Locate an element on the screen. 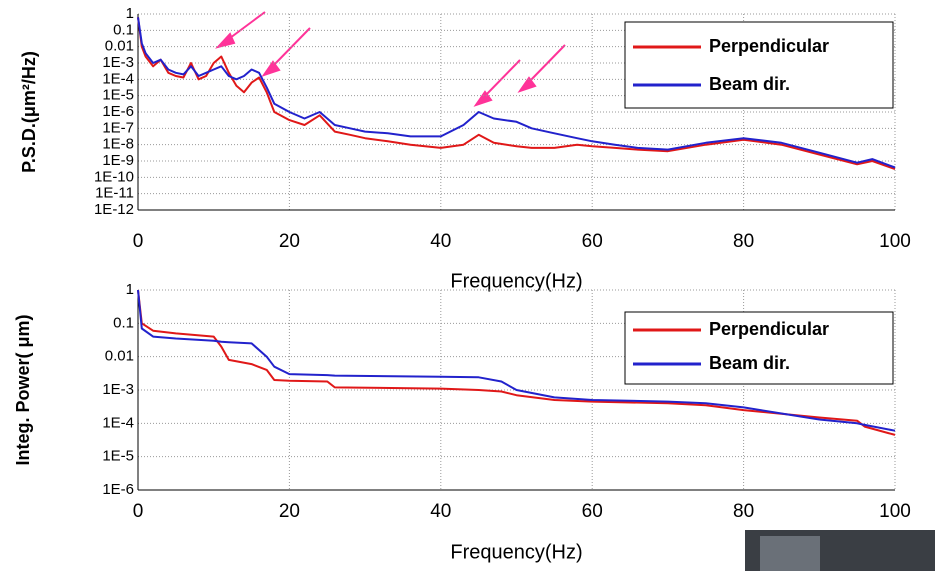 This screenshot has width=935, height=571. y-tick-label: 1E-12 is located at coordinates (114, 209).